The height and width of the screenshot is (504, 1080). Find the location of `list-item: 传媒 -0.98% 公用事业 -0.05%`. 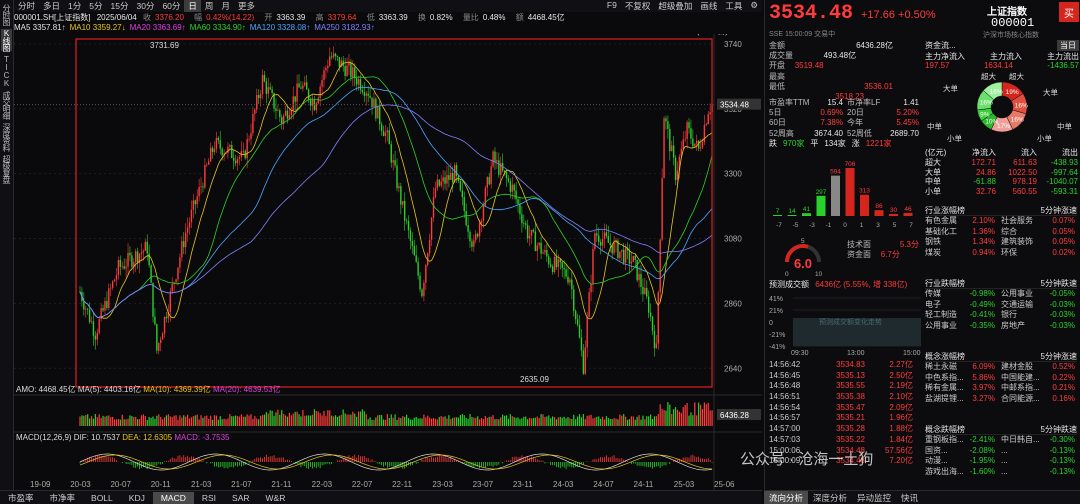

list-item: 传媒 -0.98% 公用事业 -0.05% is located at coordinates (1001, 294).